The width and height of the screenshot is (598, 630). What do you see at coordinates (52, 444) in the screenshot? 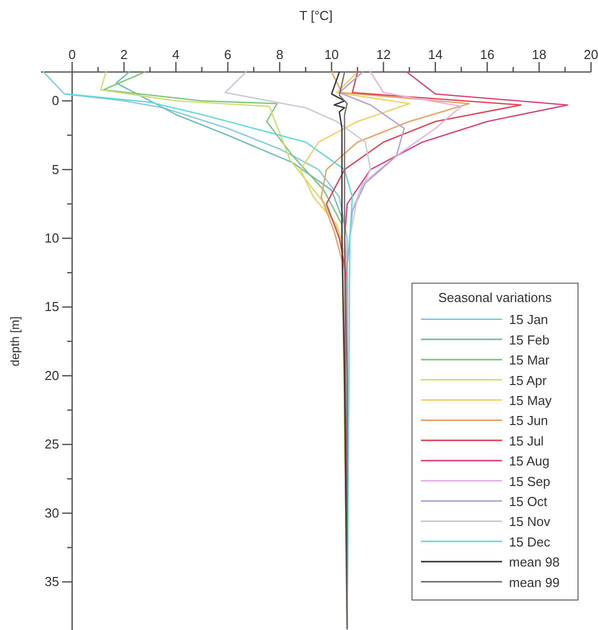
I see `y-tick-label: 25` at bounding box center [52, 444].